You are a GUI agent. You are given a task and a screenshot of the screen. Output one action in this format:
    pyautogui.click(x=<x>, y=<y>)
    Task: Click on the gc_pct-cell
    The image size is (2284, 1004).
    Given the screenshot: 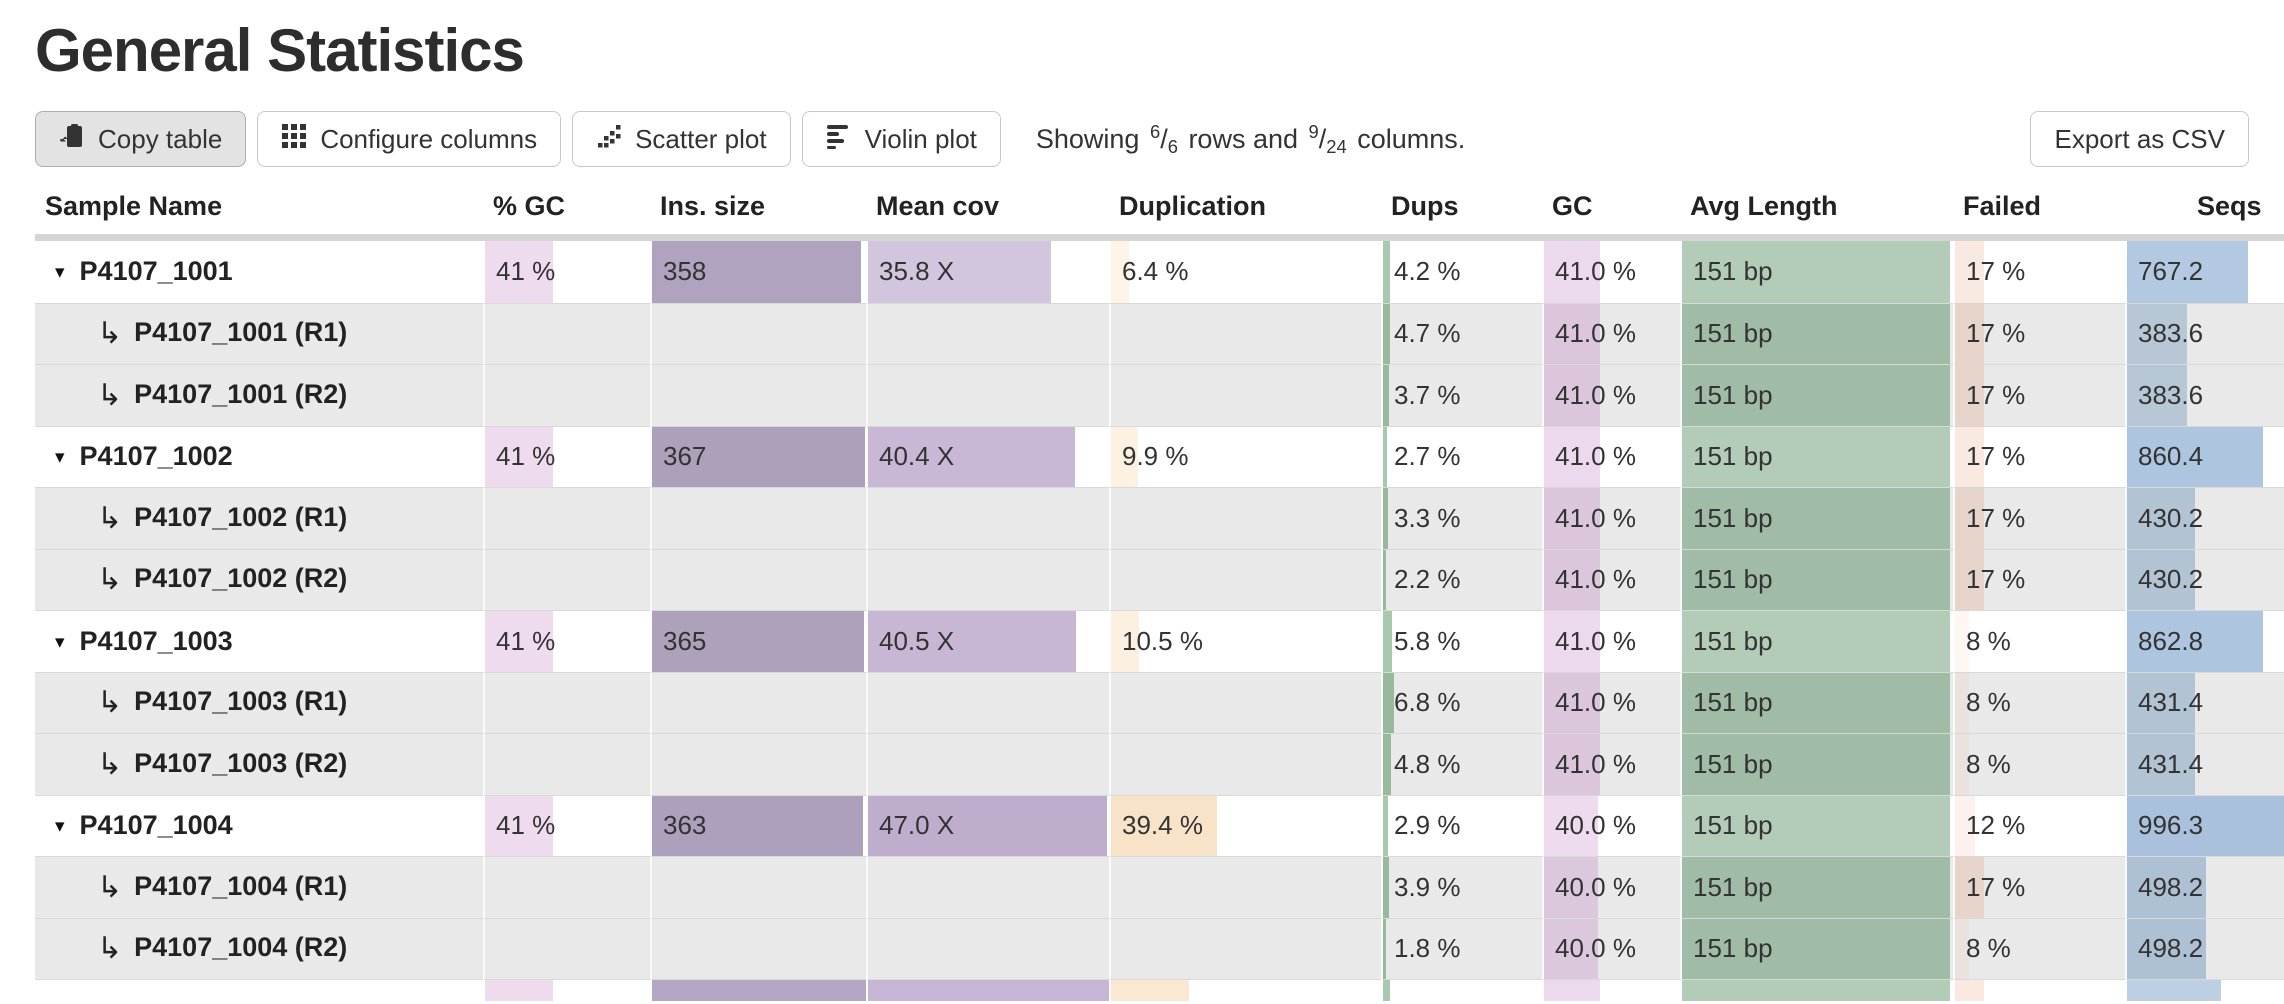 What is the action you would take?
    pyautogui.click(x=566, y=990)
    